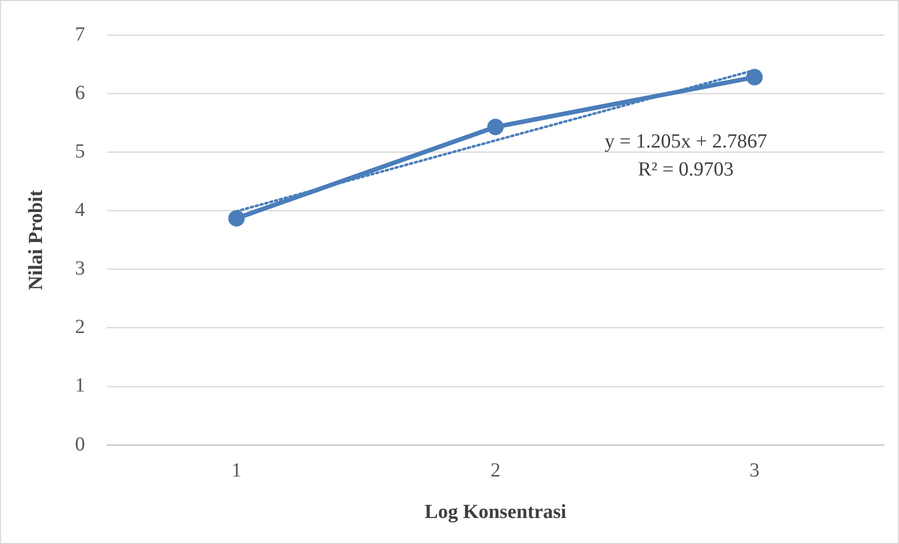 The height and width of the screenshot is (544, 899). Describe the element at coordinates (237, 470) in the screenshot. I see `x-tick-label: 1` at that location.